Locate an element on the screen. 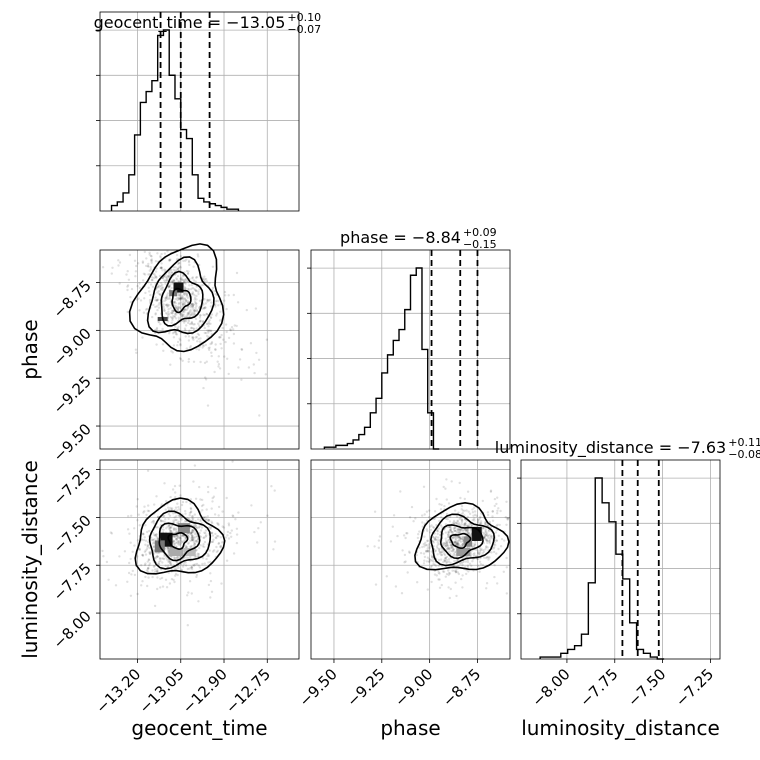 This screenshot has width=760, height=760. panel-luminosity_distance-luminosity_distance is located at coordinates (619, 559).